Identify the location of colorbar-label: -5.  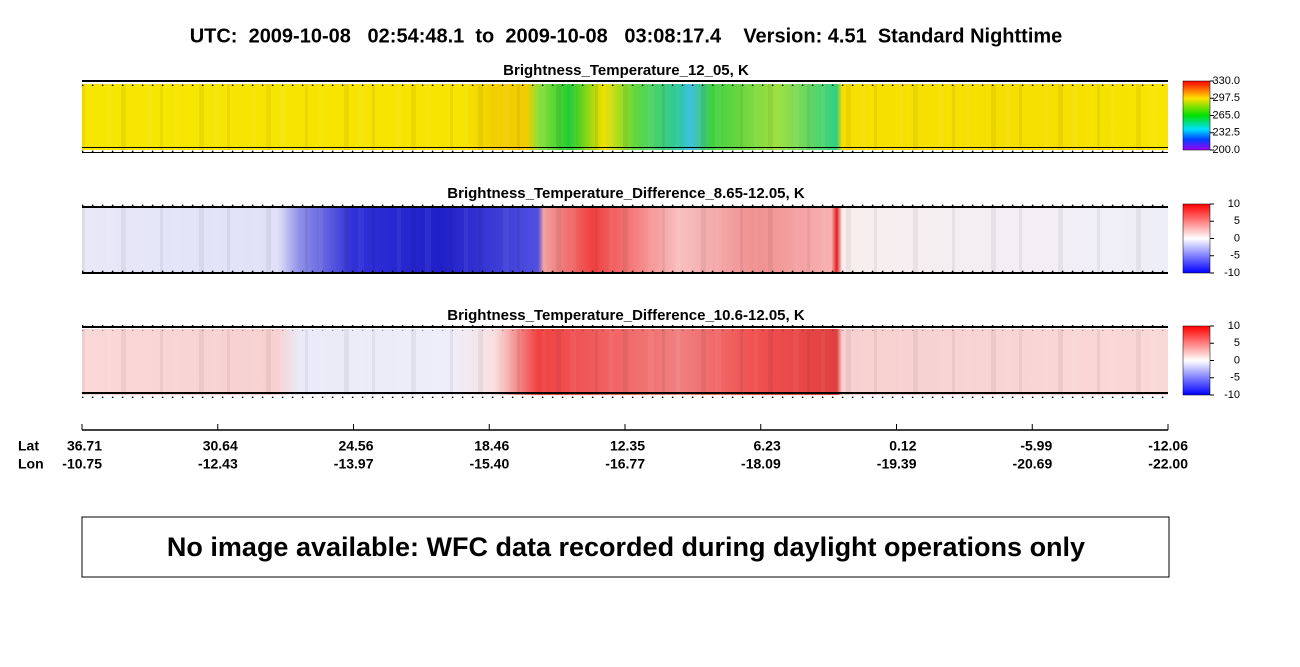
(1235, 378).